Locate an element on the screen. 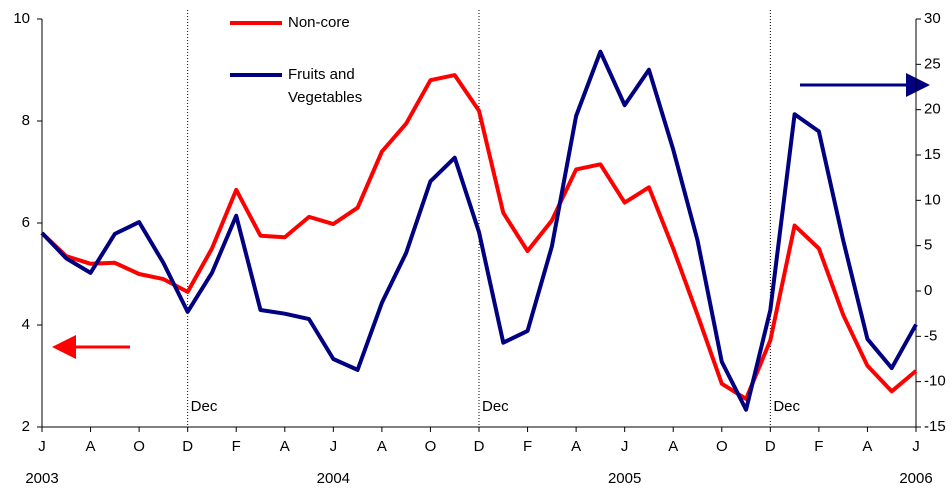  legend-label: Non-core is located at coordinates (319, 22).